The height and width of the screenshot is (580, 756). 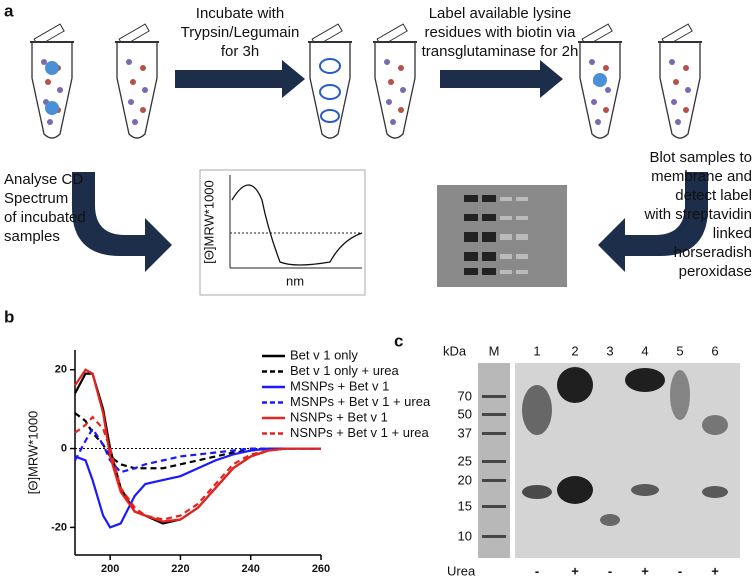 What do you see at coordinates (701, 176) in the screenshot?
I see `step-text: membrane and` at bounding box center [701, 176].